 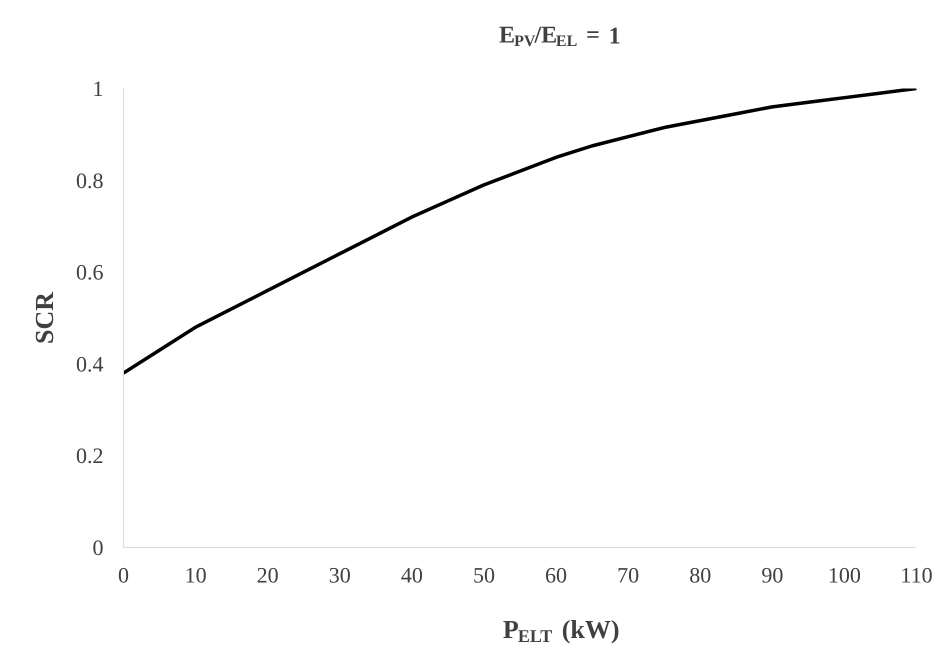 What do you see at coordinates (700, 575) in the screenshot?
I see `x-tick-label: 80` at bounding box center [700, 575].